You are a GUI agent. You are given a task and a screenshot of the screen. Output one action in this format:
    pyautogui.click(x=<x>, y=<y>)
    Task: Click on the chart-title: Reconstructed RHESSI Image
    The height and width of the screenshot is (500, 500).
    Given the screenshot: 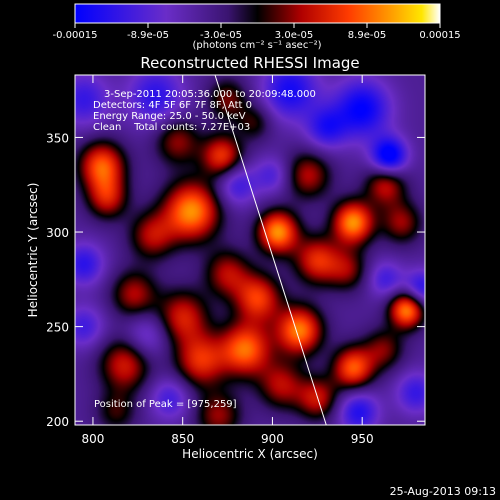 What is the action you would take?
    pyautogui.click(x=249, y=63)
    